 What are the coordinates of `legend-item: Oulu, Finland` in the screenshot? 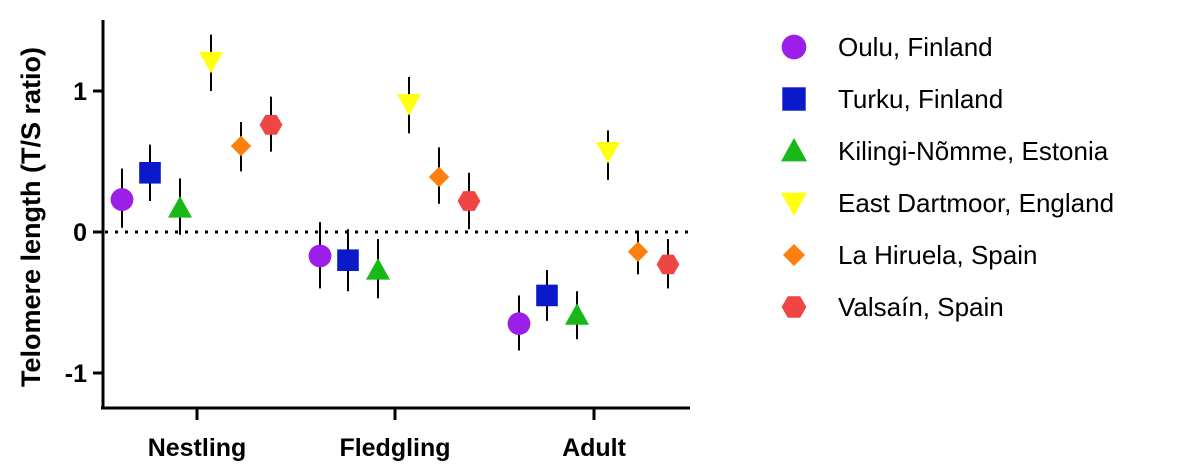 It's located at (887, 47).